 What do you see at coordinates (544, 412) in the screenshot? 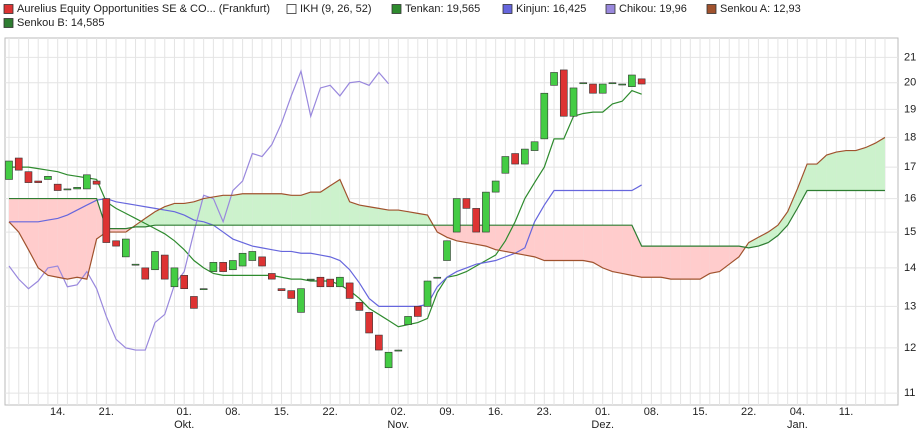
I see `x-tick-label: 23.` at bounding box center [544, 412].